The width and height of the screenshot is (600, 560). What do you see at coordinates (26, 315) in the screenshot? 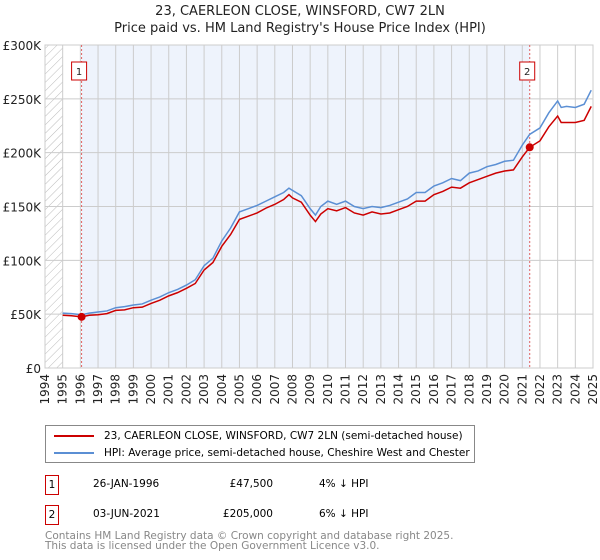
I see `y-tick-label: £50K` at bounding box center [26, 315].